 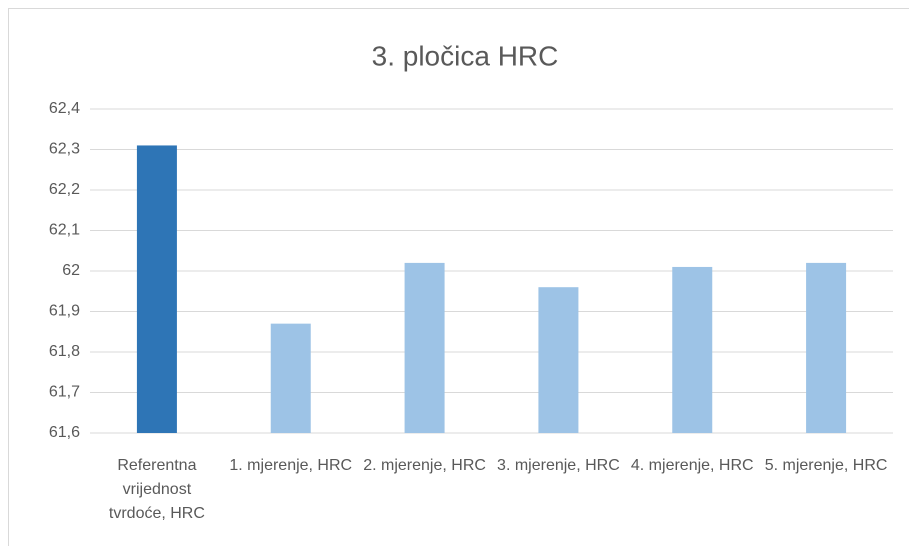 What do you see at coordinates (826, 465) in the screenshot?
I see `x-tick-label: 5. mjerenje, HRC` at bounding box center [826, 465].